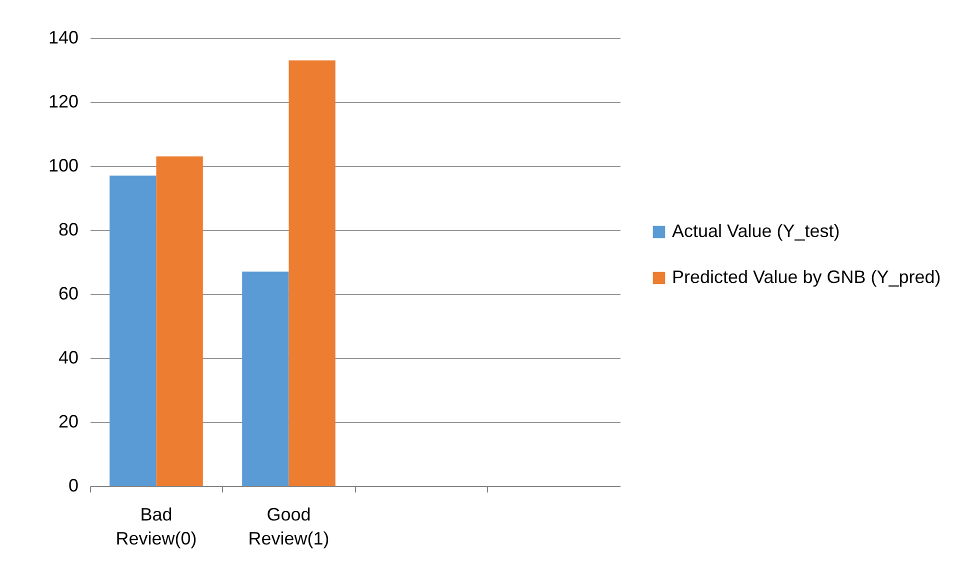 This screenshot has height=581, width=956. Describe the element at coordinates (68, 358) in the screenshot. I see `y-tick-label: 40` at that location.